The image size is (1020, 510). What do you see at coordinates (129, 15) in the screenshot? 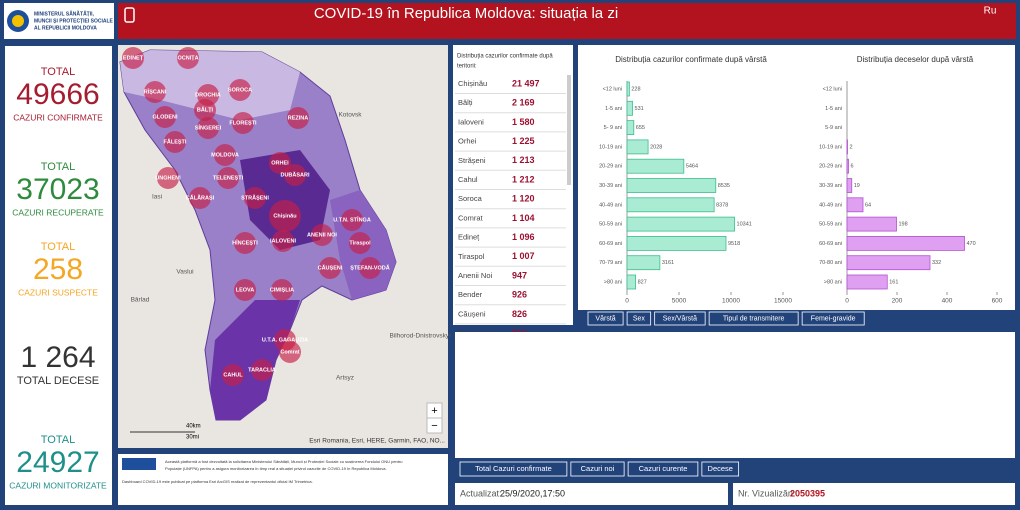
I see `phone-icon` at bounding box center [129, 15].